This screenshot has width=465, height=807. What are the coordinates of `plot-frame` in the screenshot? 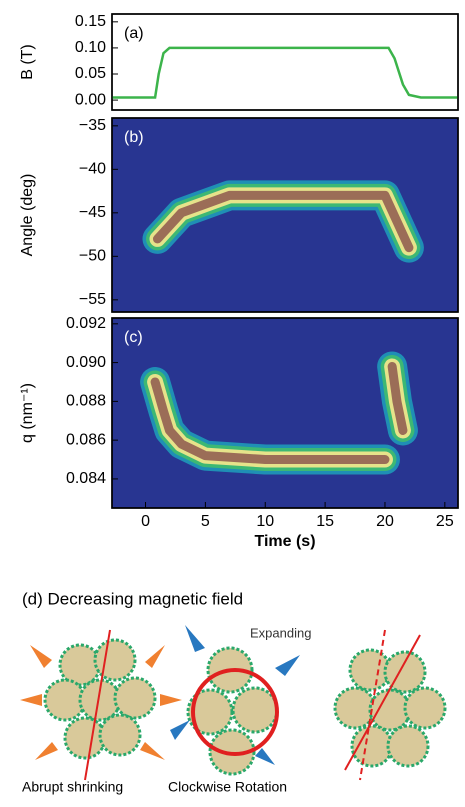 It's located at (285, 62).